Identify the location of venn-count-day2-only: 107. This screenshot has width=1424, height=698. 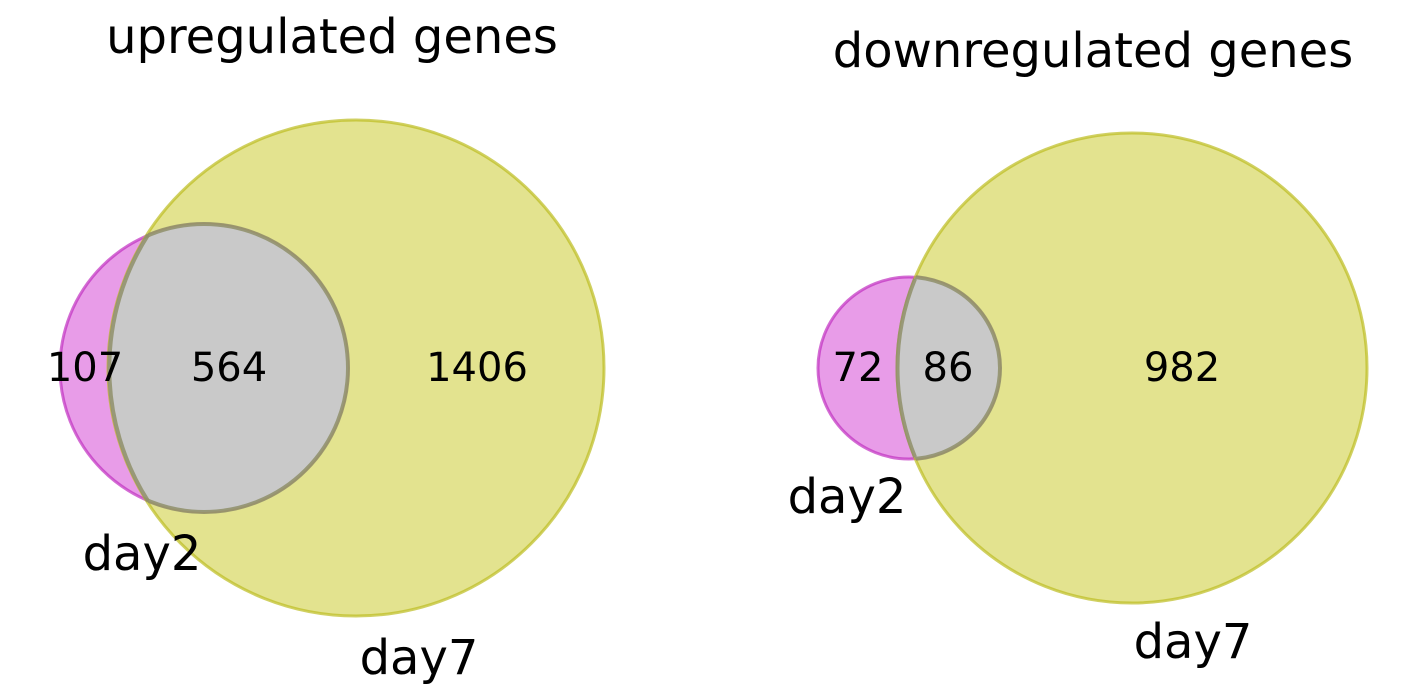
(85, 368).